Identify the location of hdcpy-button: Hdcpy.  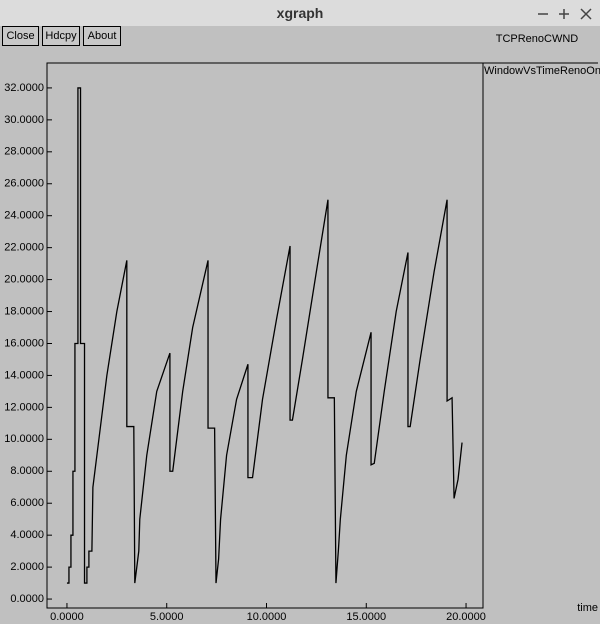
(61, 36).